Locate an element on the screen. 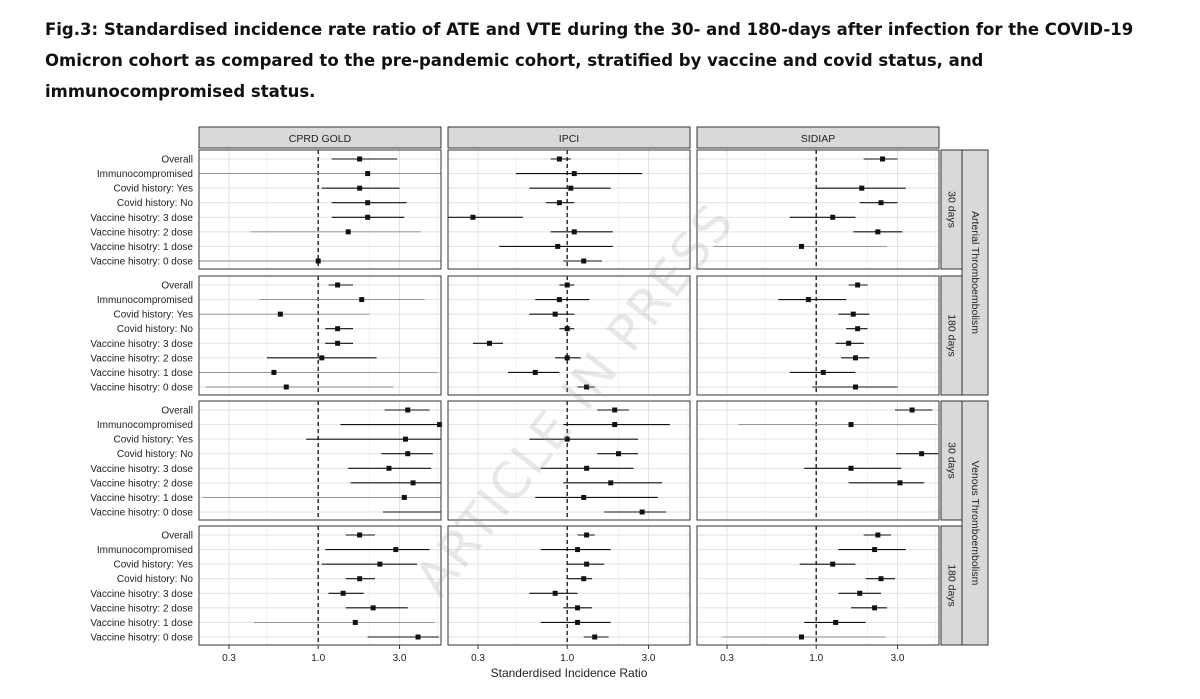 The image size is (1200, 699). window-strip-label: 30 days is located at coordinates (952, 460).